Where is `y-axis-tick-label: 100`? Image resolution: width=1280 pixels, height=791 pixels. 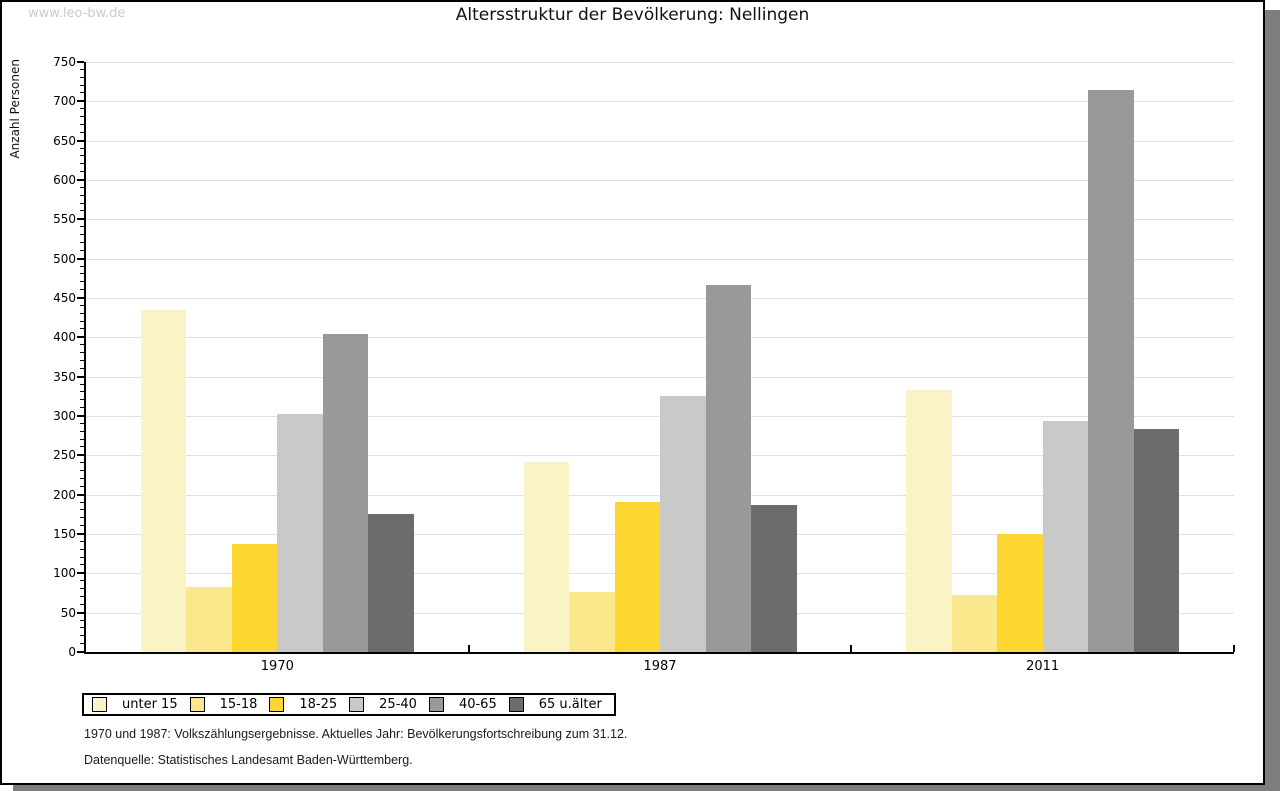
y-axis-tick-label: 100 is located at coordinates (64, 573).